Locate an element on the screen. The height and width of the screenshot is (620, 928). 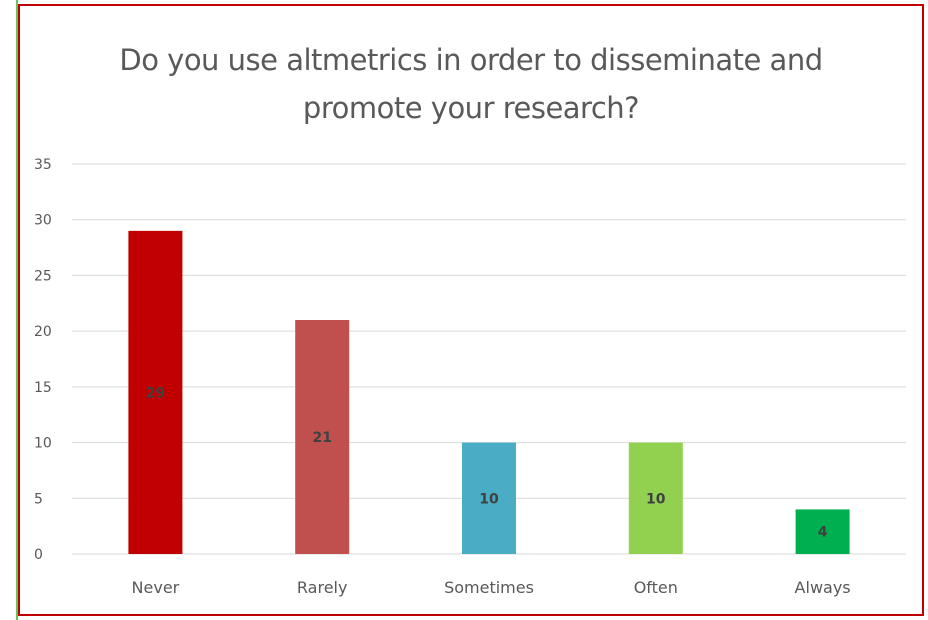
bar-sometimes is located at coordinates (489, 498).